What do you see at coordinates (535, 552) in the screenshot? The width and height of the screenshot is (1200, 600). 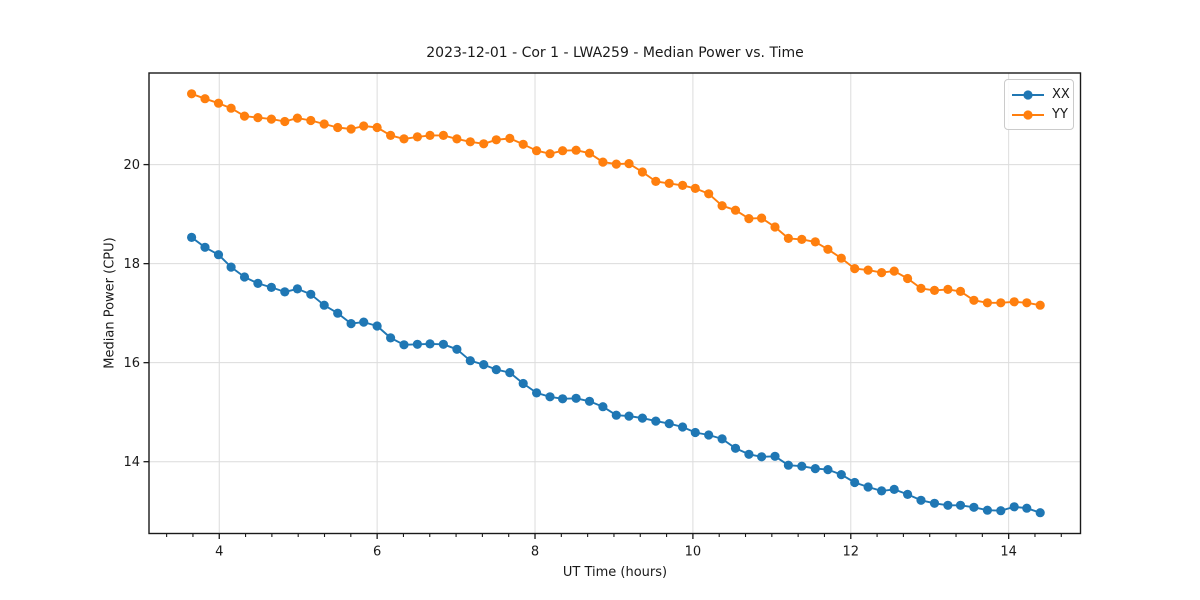 I see `x-tick-label: 8` at bounding box center [535, 552].